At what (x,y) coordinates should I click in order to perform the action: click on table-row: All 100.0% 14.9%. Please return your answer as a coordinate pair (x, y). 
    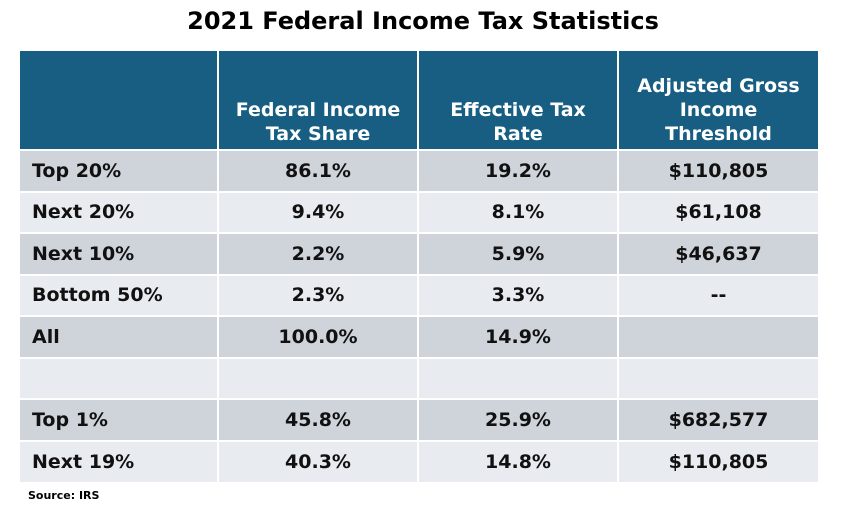
    Looking at the image, I should click on (419, 336).